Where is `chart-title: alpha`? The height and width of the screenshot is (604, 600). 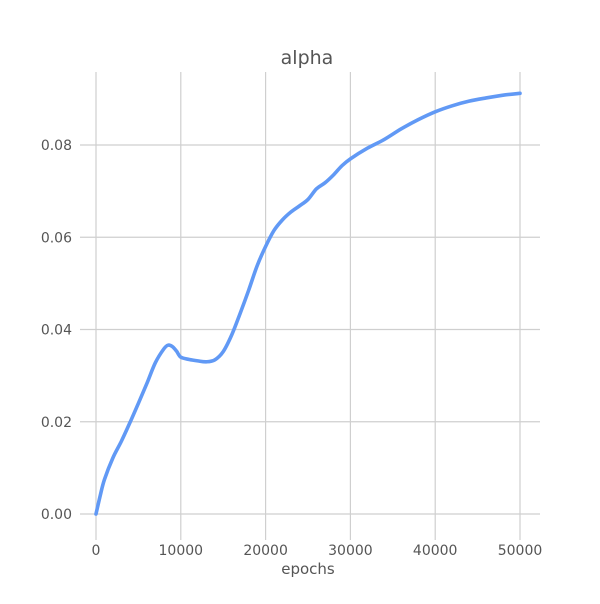
chart-title: alpha is located at coordinates (307, 58).